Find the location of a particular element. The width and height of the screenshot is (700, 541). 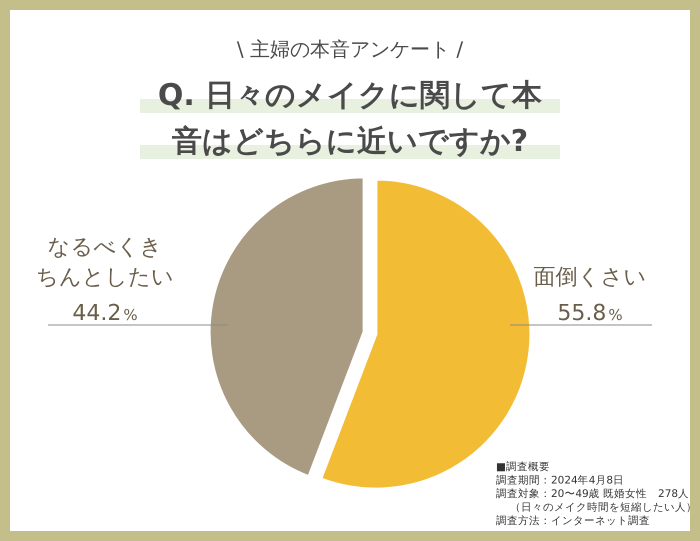

text: 調査対象：20〜49歳 既婚女性 278人 is located at coordinates (593, 493).